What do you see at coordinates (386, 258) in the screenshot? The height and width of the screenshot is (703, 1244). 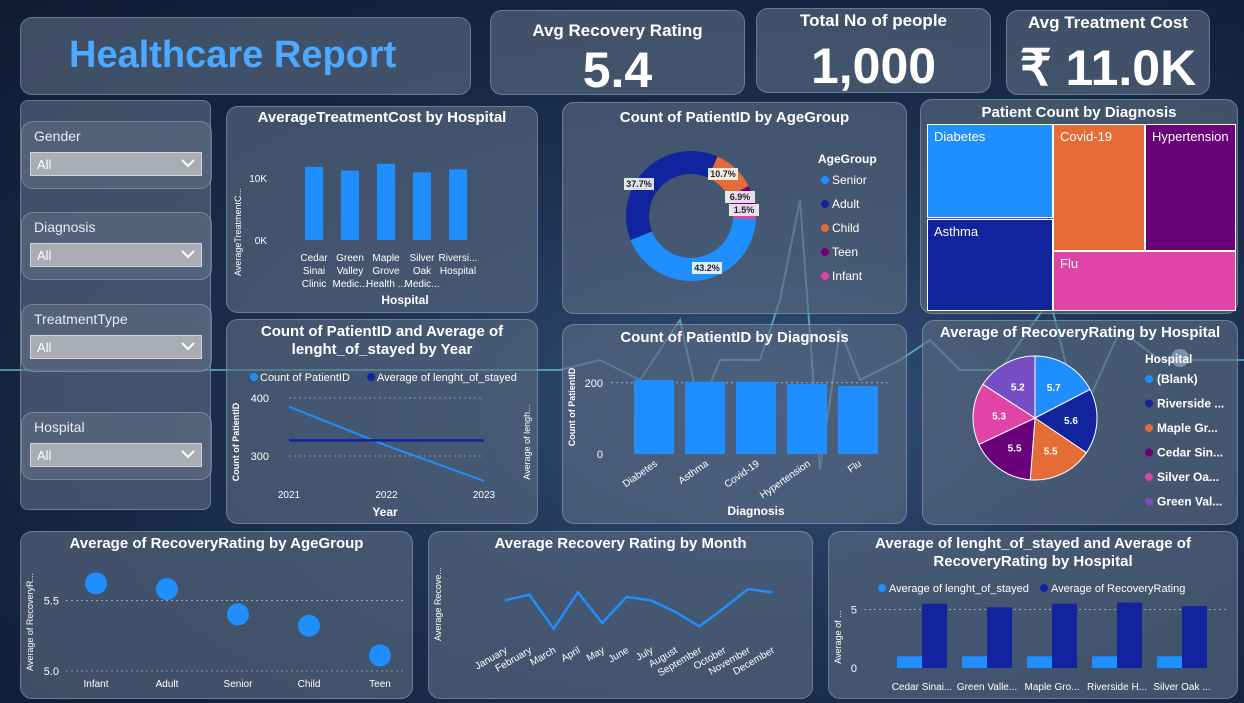 I see `x-tick-label: Maple` at bounding box center [386, 258].